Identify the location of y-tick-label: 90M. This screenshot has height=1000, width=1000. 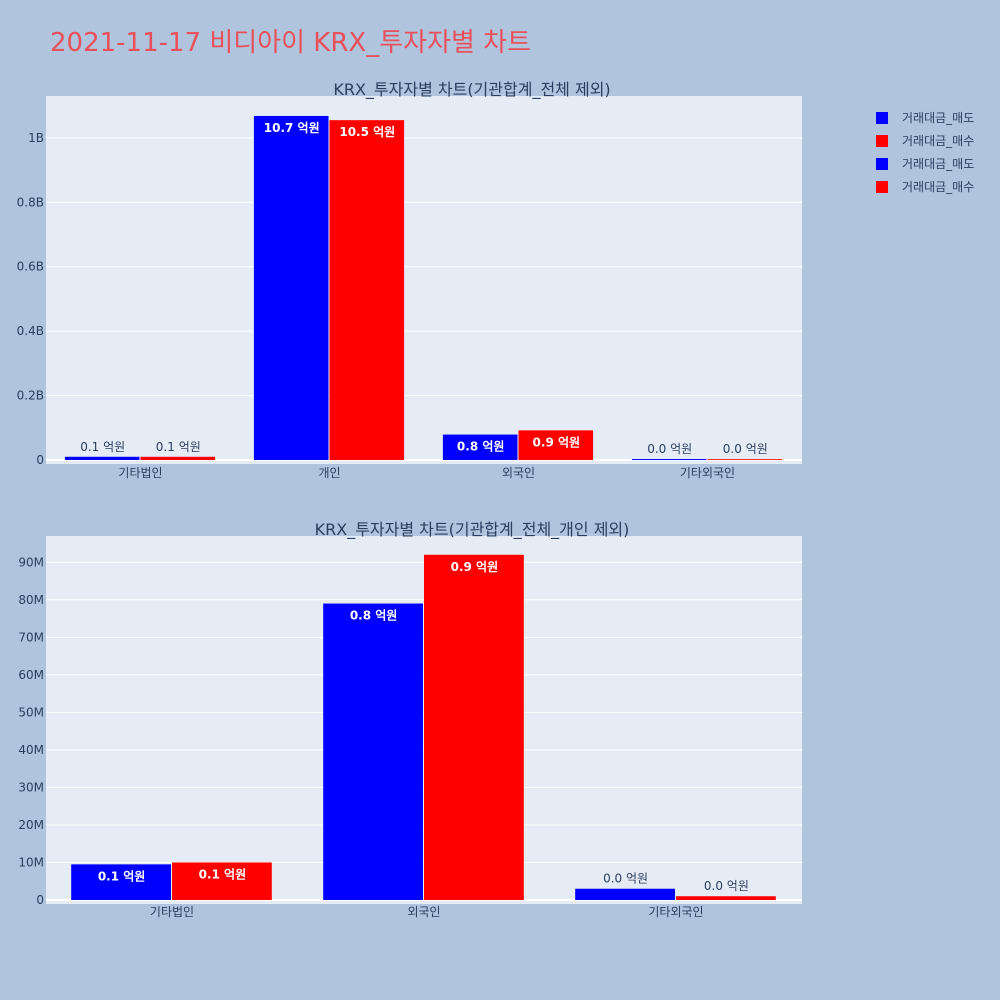
(31, 562).